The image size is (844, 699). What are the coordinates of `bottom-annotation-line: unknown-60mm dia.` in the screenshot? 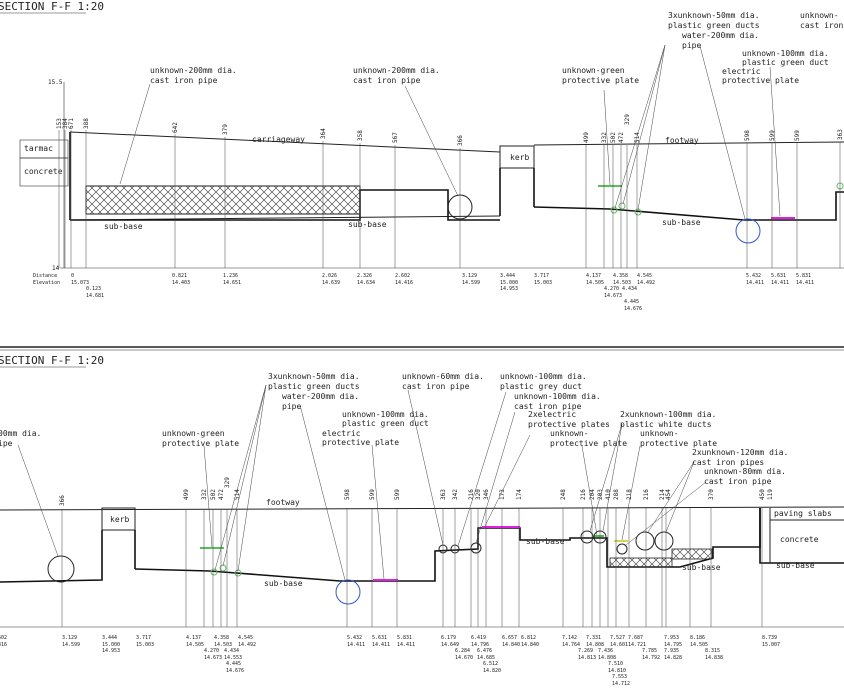 It's located at (443, 376).